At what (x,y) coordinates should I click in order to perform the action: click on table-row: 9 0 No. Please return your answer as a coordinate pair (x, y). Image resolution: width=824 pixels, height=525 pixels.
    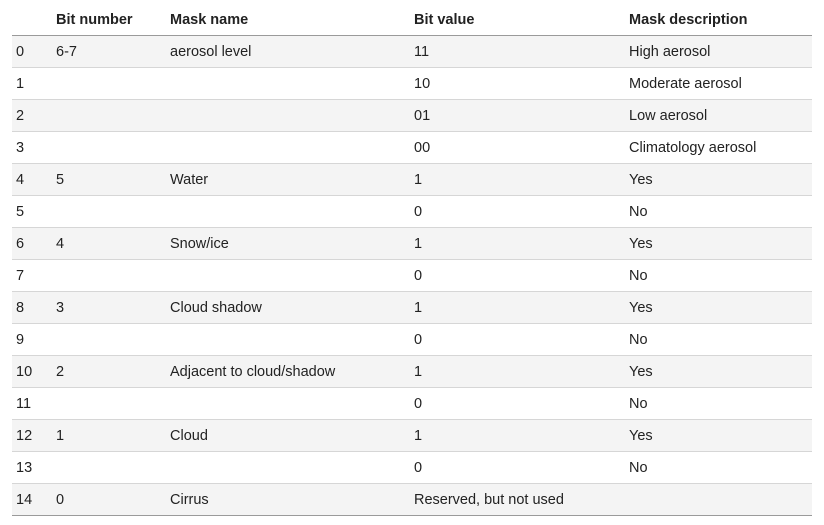
    Looking at the image, I should click on (412, 339).